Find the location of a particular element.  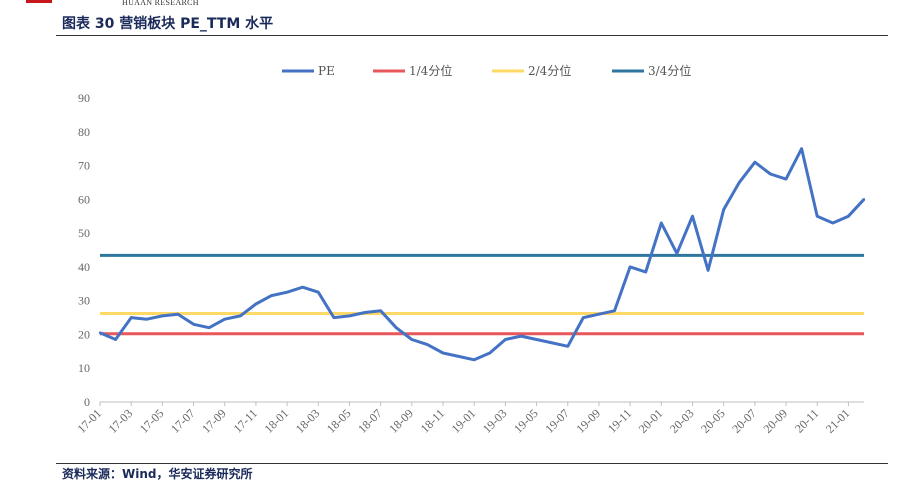

y-tick-label: 70 is located at coordinates (84, 166).